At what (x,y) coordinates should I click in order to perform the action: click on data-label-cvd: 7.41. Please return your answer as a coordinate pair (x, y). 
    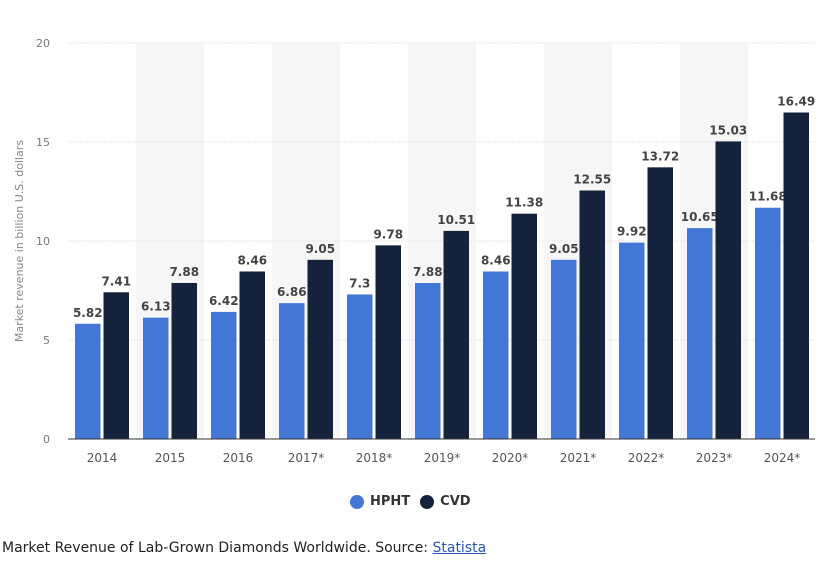
    Looking at the image, I should click on (116, 281).